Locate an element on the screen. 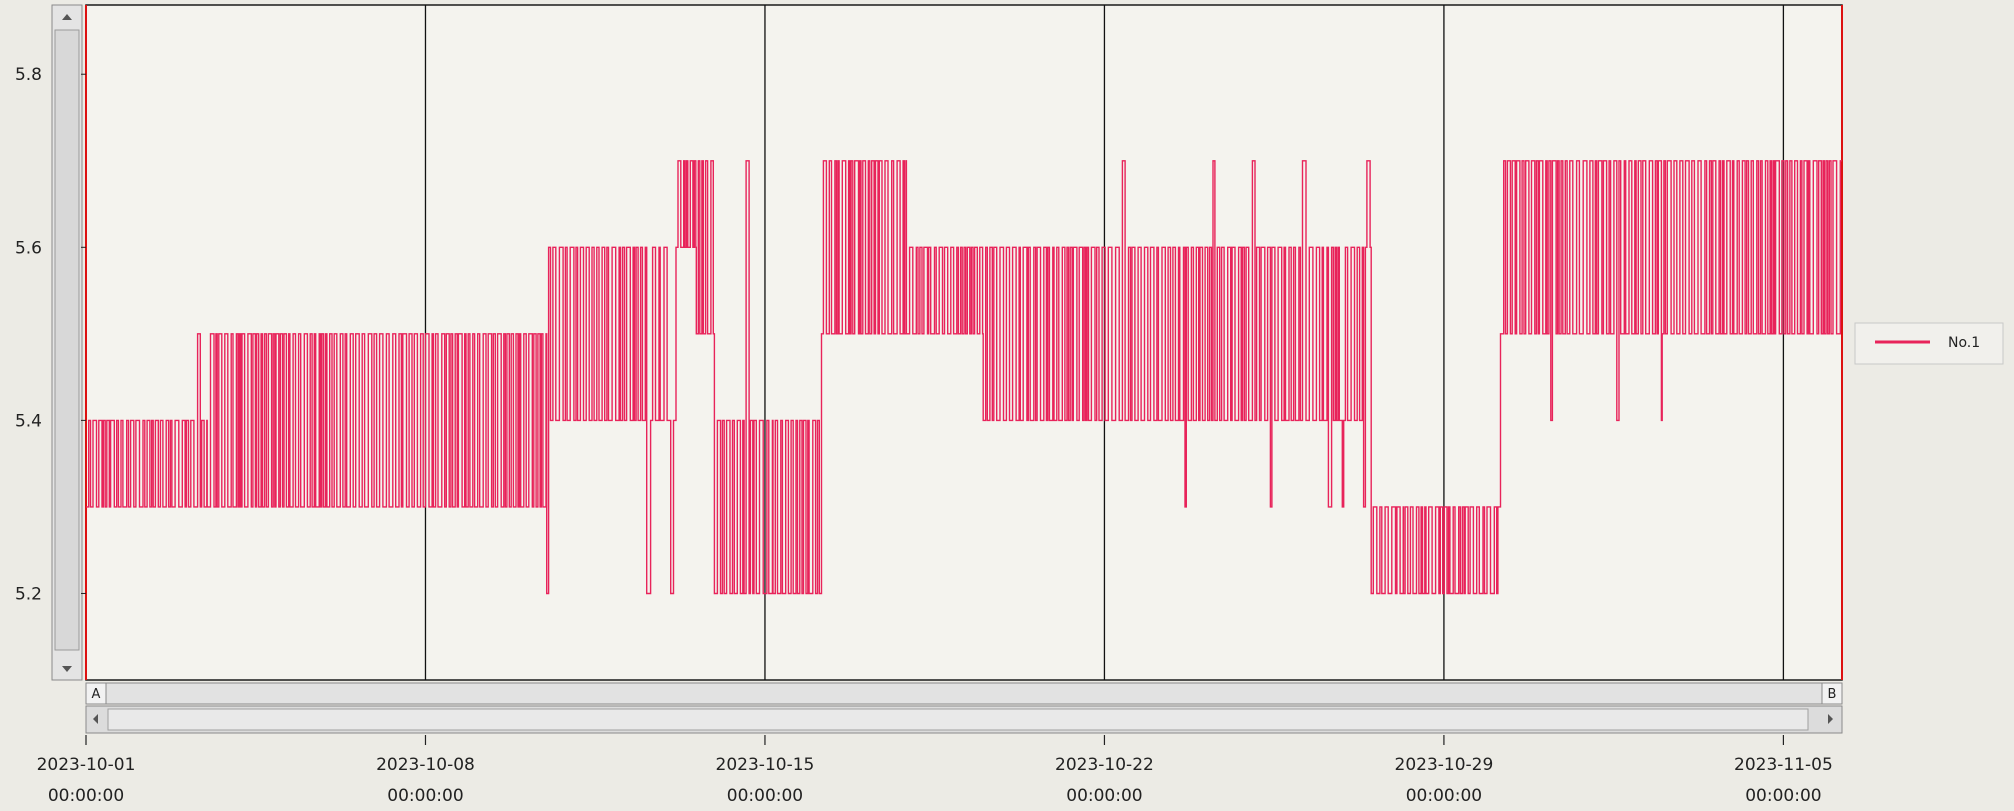 This screenshot has height=811, width=2014. scroll-left-icon is located at coordinates (95, 719).